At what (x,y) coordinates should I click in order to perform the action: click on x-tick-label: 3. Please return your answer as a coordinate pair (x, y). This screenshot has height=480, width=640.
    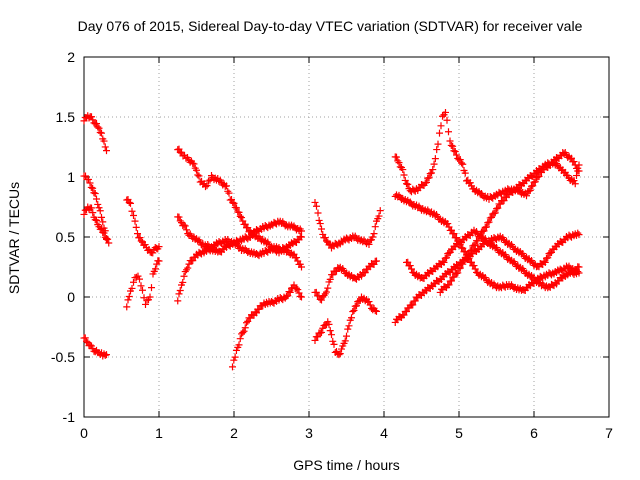
    Looking at the image, I should click on (309, 433).